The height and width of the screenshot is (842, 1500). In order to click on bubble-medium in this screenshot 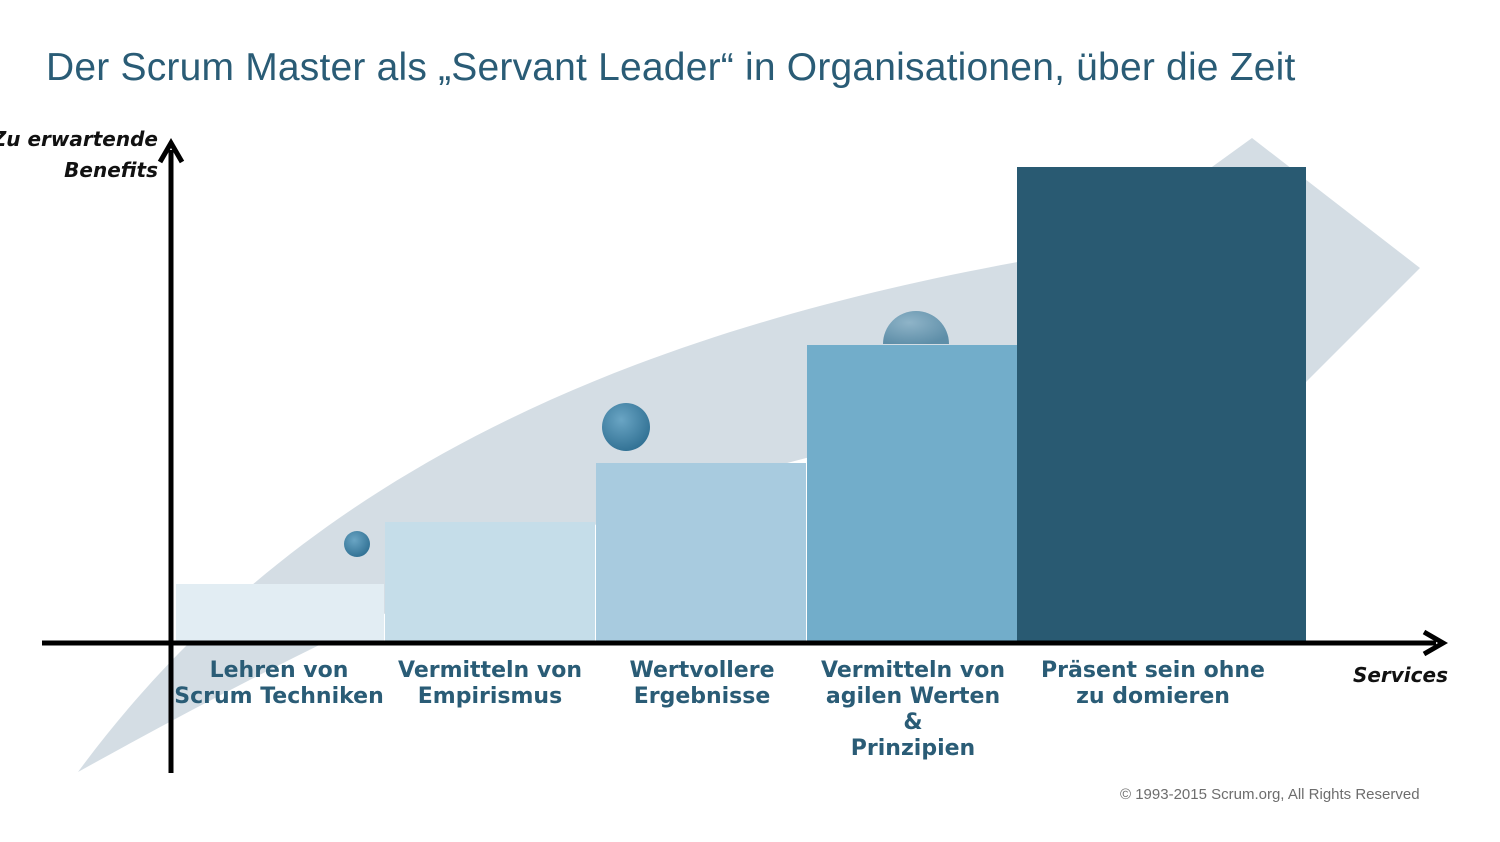, I will do `click(626, 427)`.